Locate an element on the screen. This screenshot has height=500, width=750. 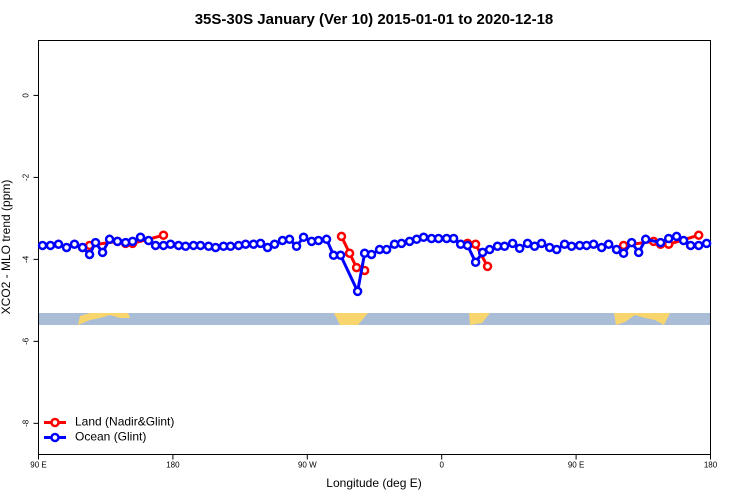
y-tick-label: -8 is located at coordinates (26, 423).